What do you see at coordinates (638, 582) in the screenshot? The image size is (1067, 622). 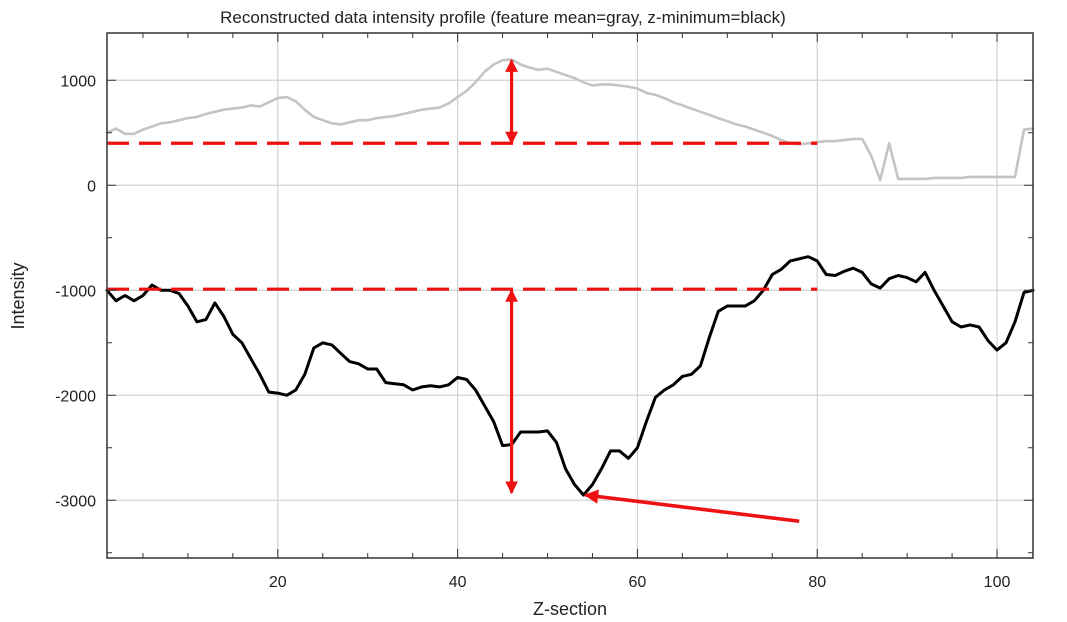 I see `x-tick-label: 60` at bounding box center [638, 582].